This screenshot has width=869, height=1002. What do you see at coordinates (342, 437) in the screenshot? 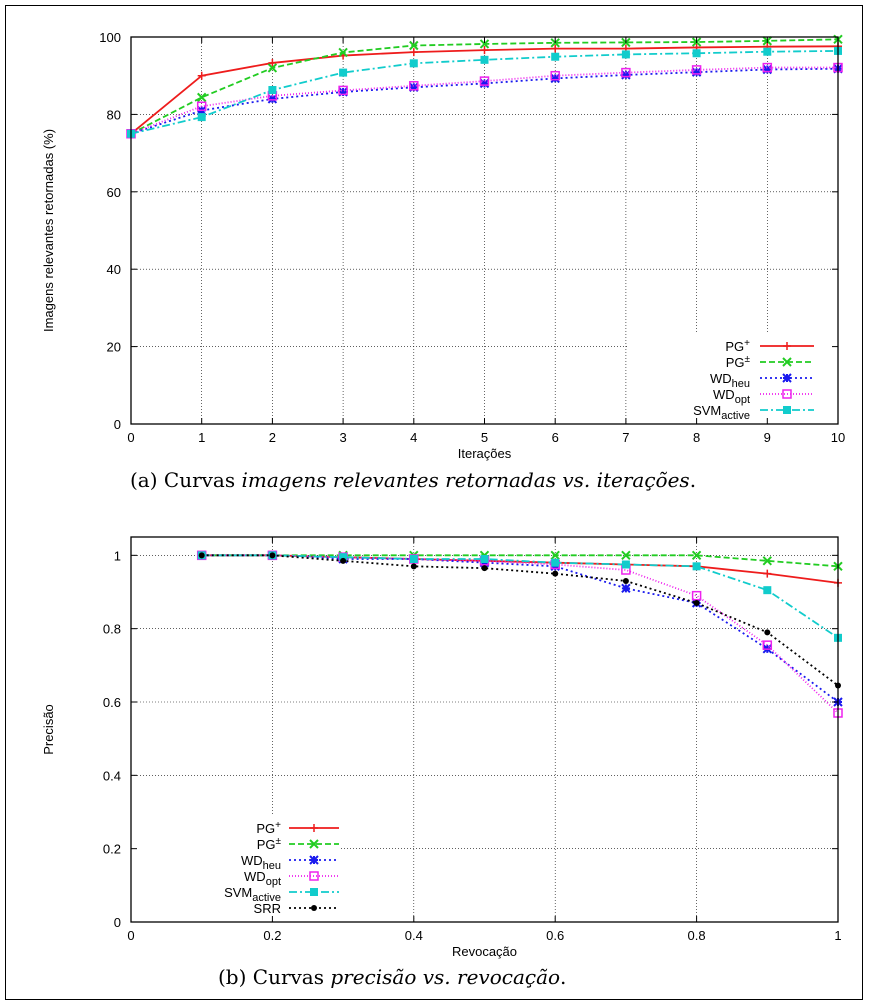
I see `ca-xtick-label-3: 3` at bounding box center [342, 437].